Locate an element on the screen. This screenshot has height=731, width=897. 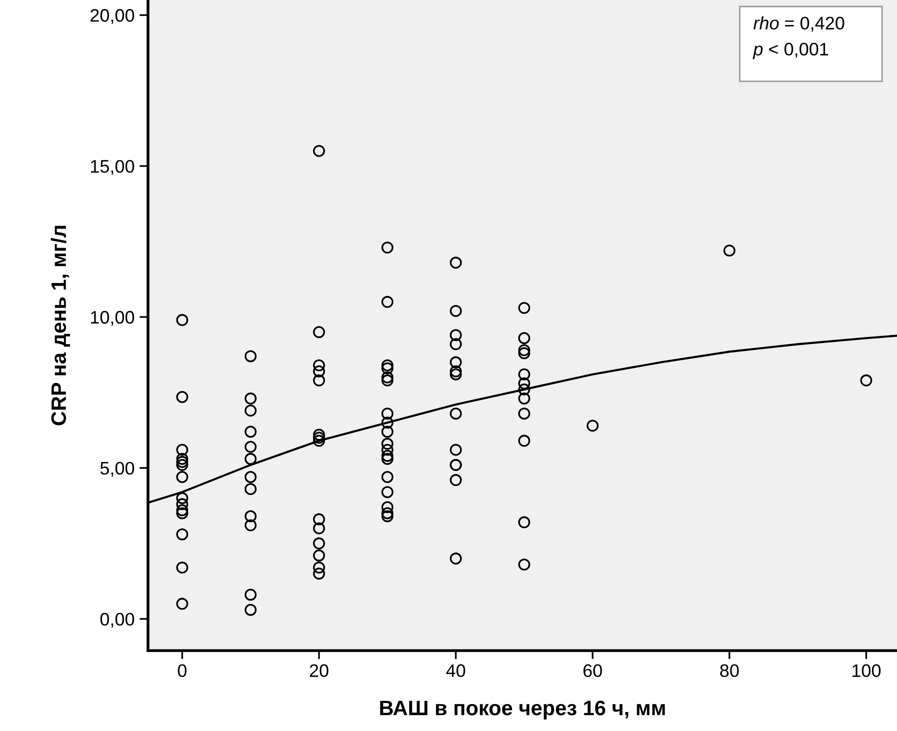
x-axis-title: ВАШ в покое через 16 ч, мм is located at coordinates (522, 710).